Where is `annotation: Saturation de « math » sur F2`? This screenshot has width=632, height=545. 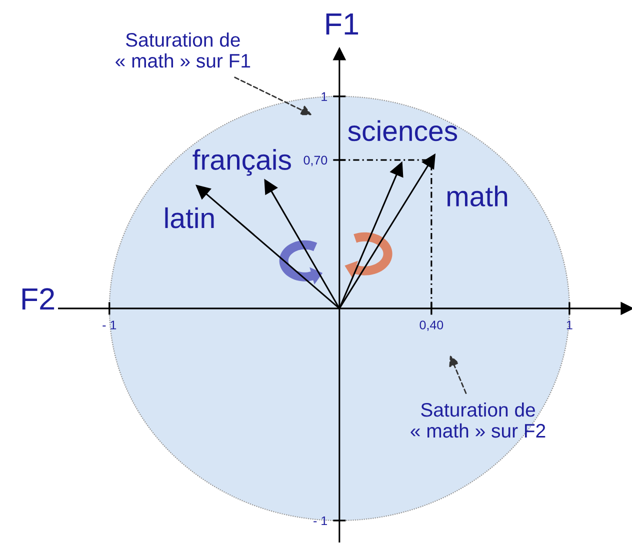
annotation: Saturation de « math » sur F2 is located at coordinates (478, 420).